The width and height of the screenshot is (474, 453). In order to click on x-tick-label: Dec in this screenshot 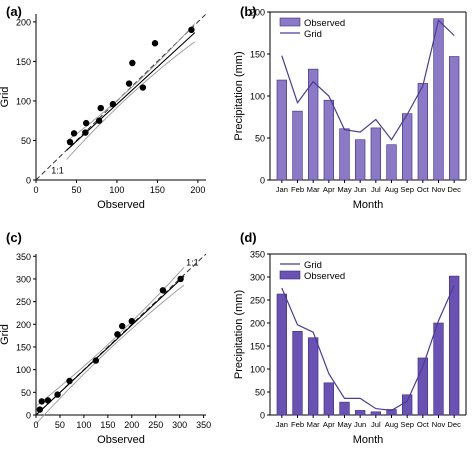, I will do `click(454, 189)`.